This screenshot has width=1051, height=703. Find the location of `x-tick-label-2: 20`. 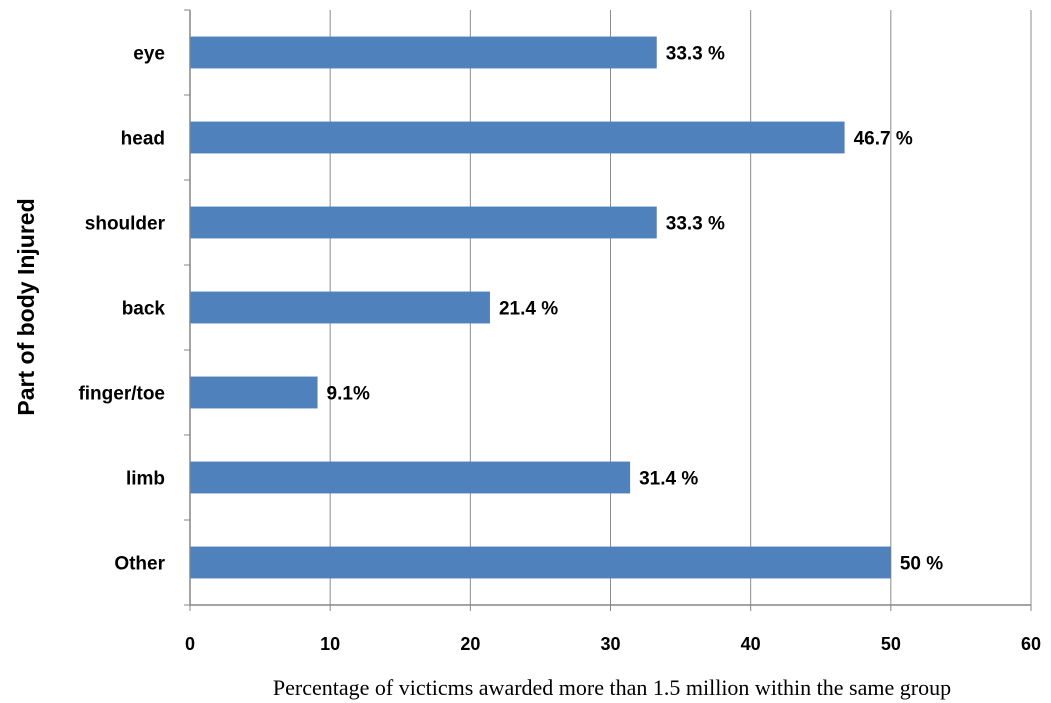

x-tick-label-2: 20 is located at coordinates (470, 644).